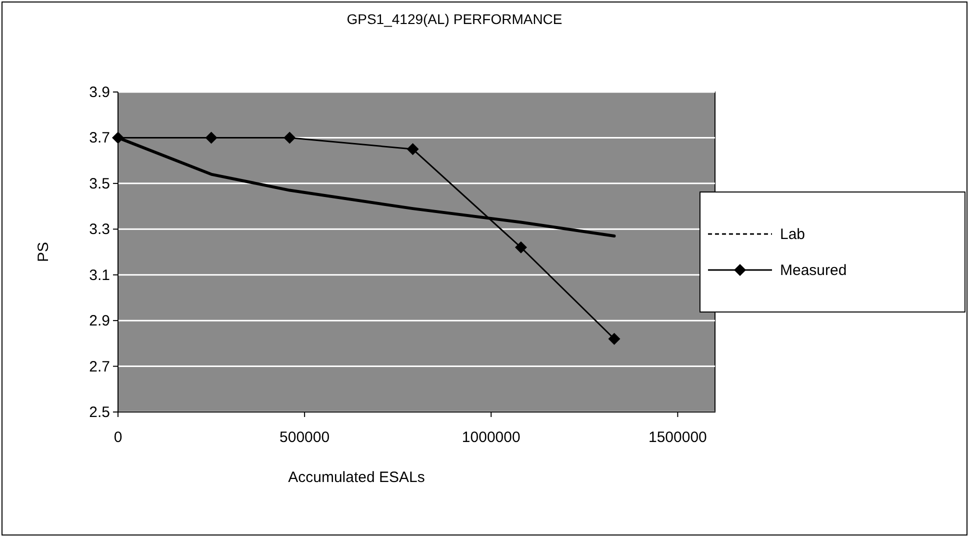 The height and width of the screenshot is (537, 969). Describe the element at coordinates (793, 234) in the screenshot. I see `legend-label: Lab` at that location.